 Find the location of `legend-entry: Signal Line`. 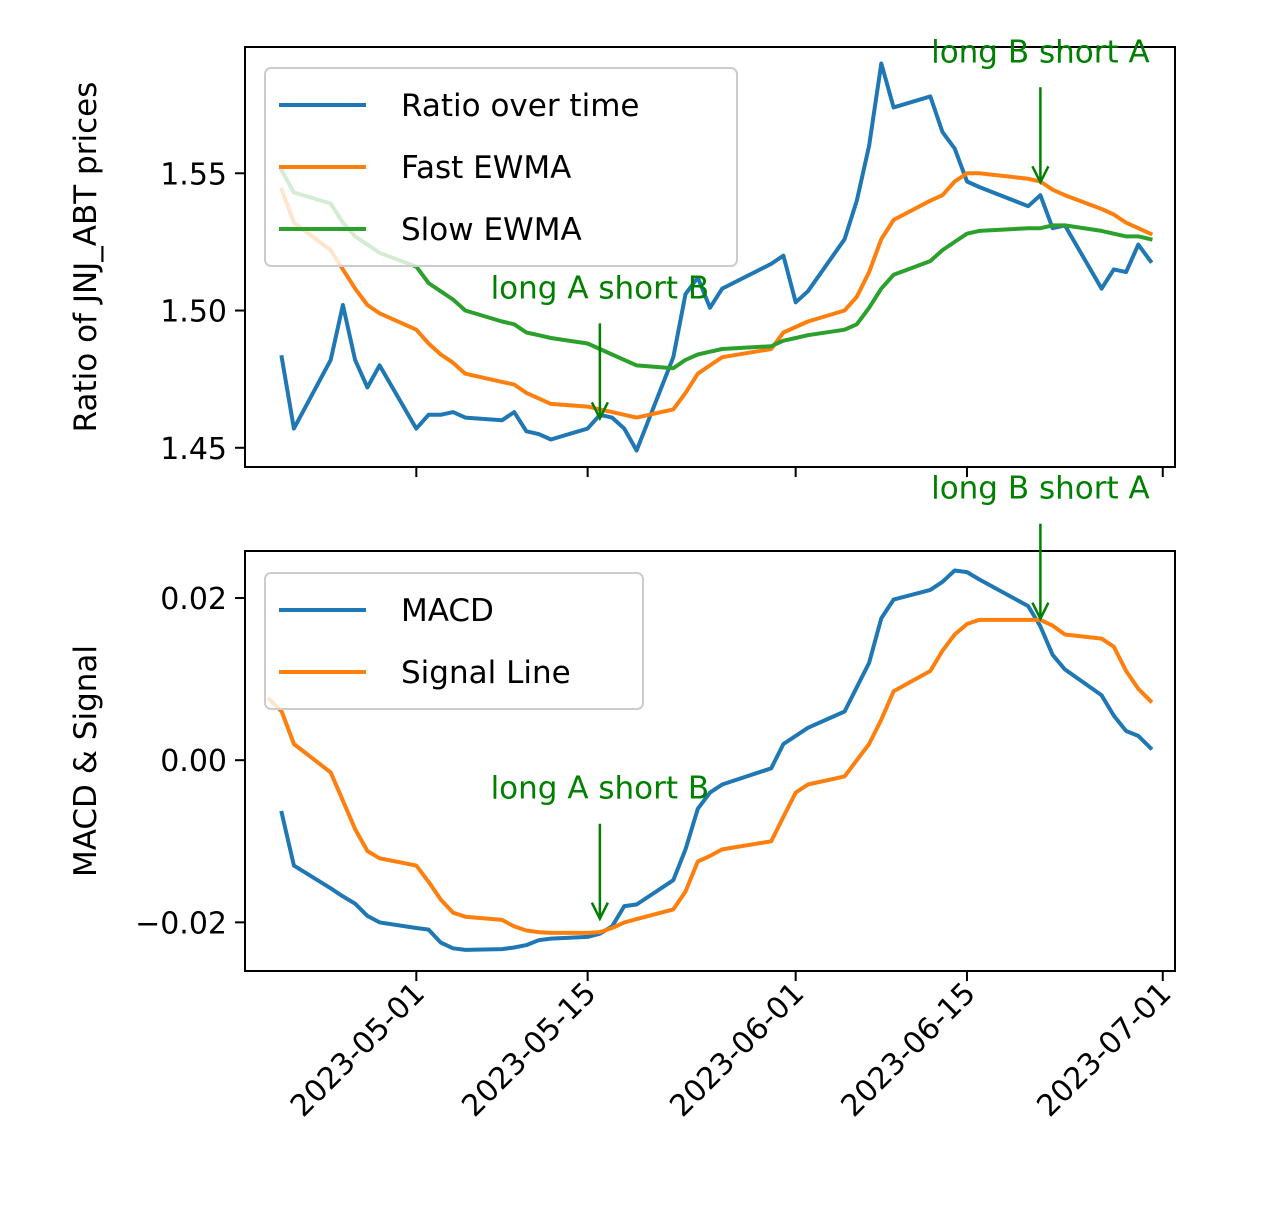

legend-entry: Signal Line is located at coordinates (486, 673).